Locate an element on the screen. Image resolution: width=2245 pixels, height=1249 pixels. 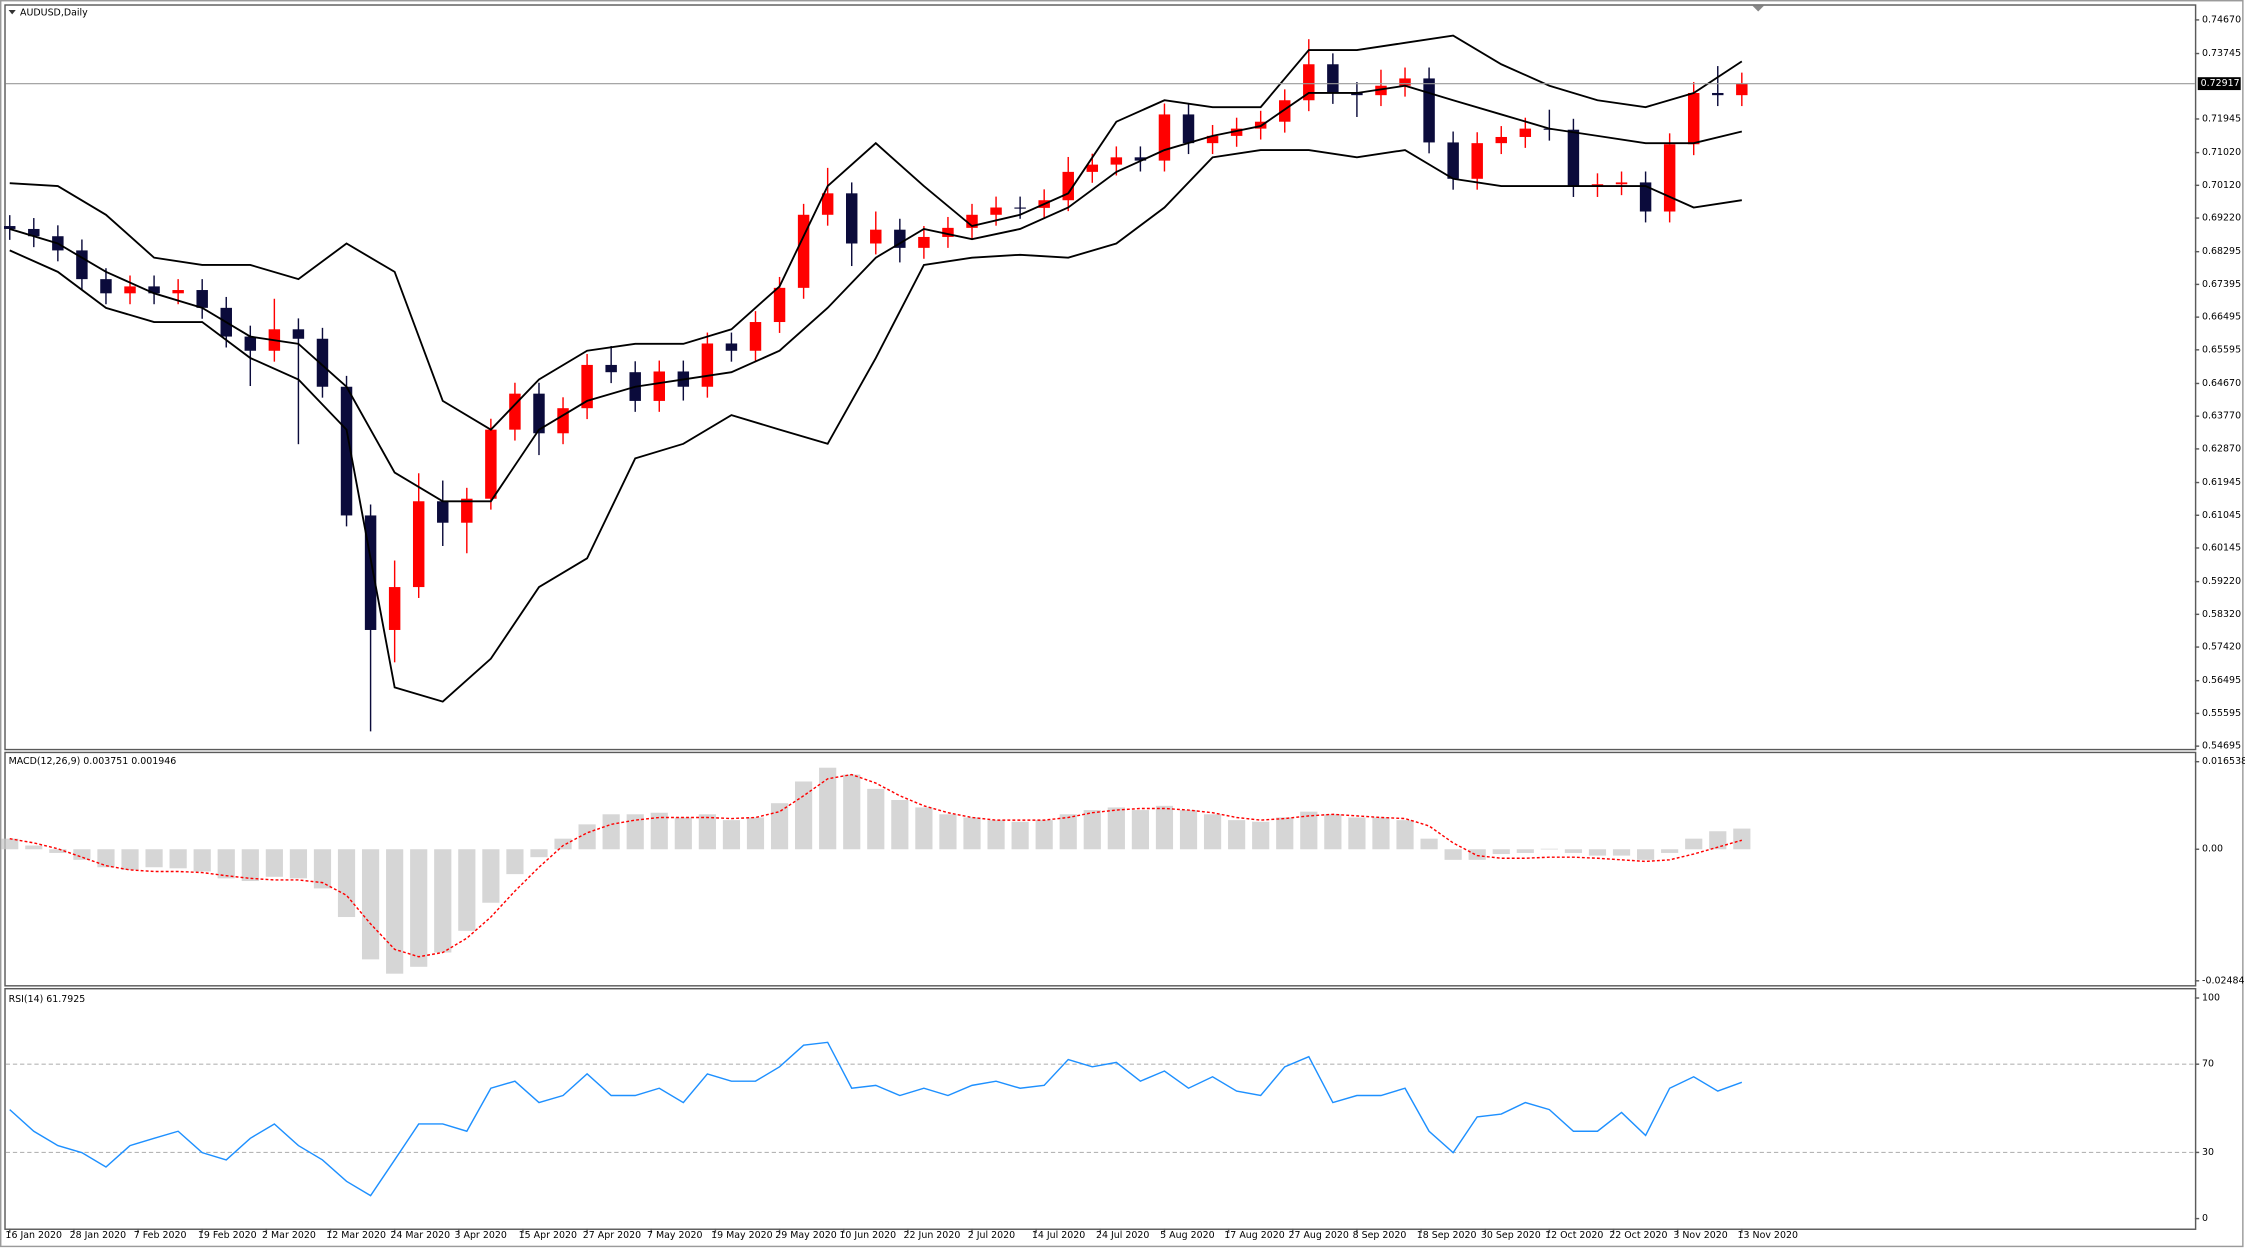
y-tick-label: 0.71020 is located at coordinates (2221, 152).